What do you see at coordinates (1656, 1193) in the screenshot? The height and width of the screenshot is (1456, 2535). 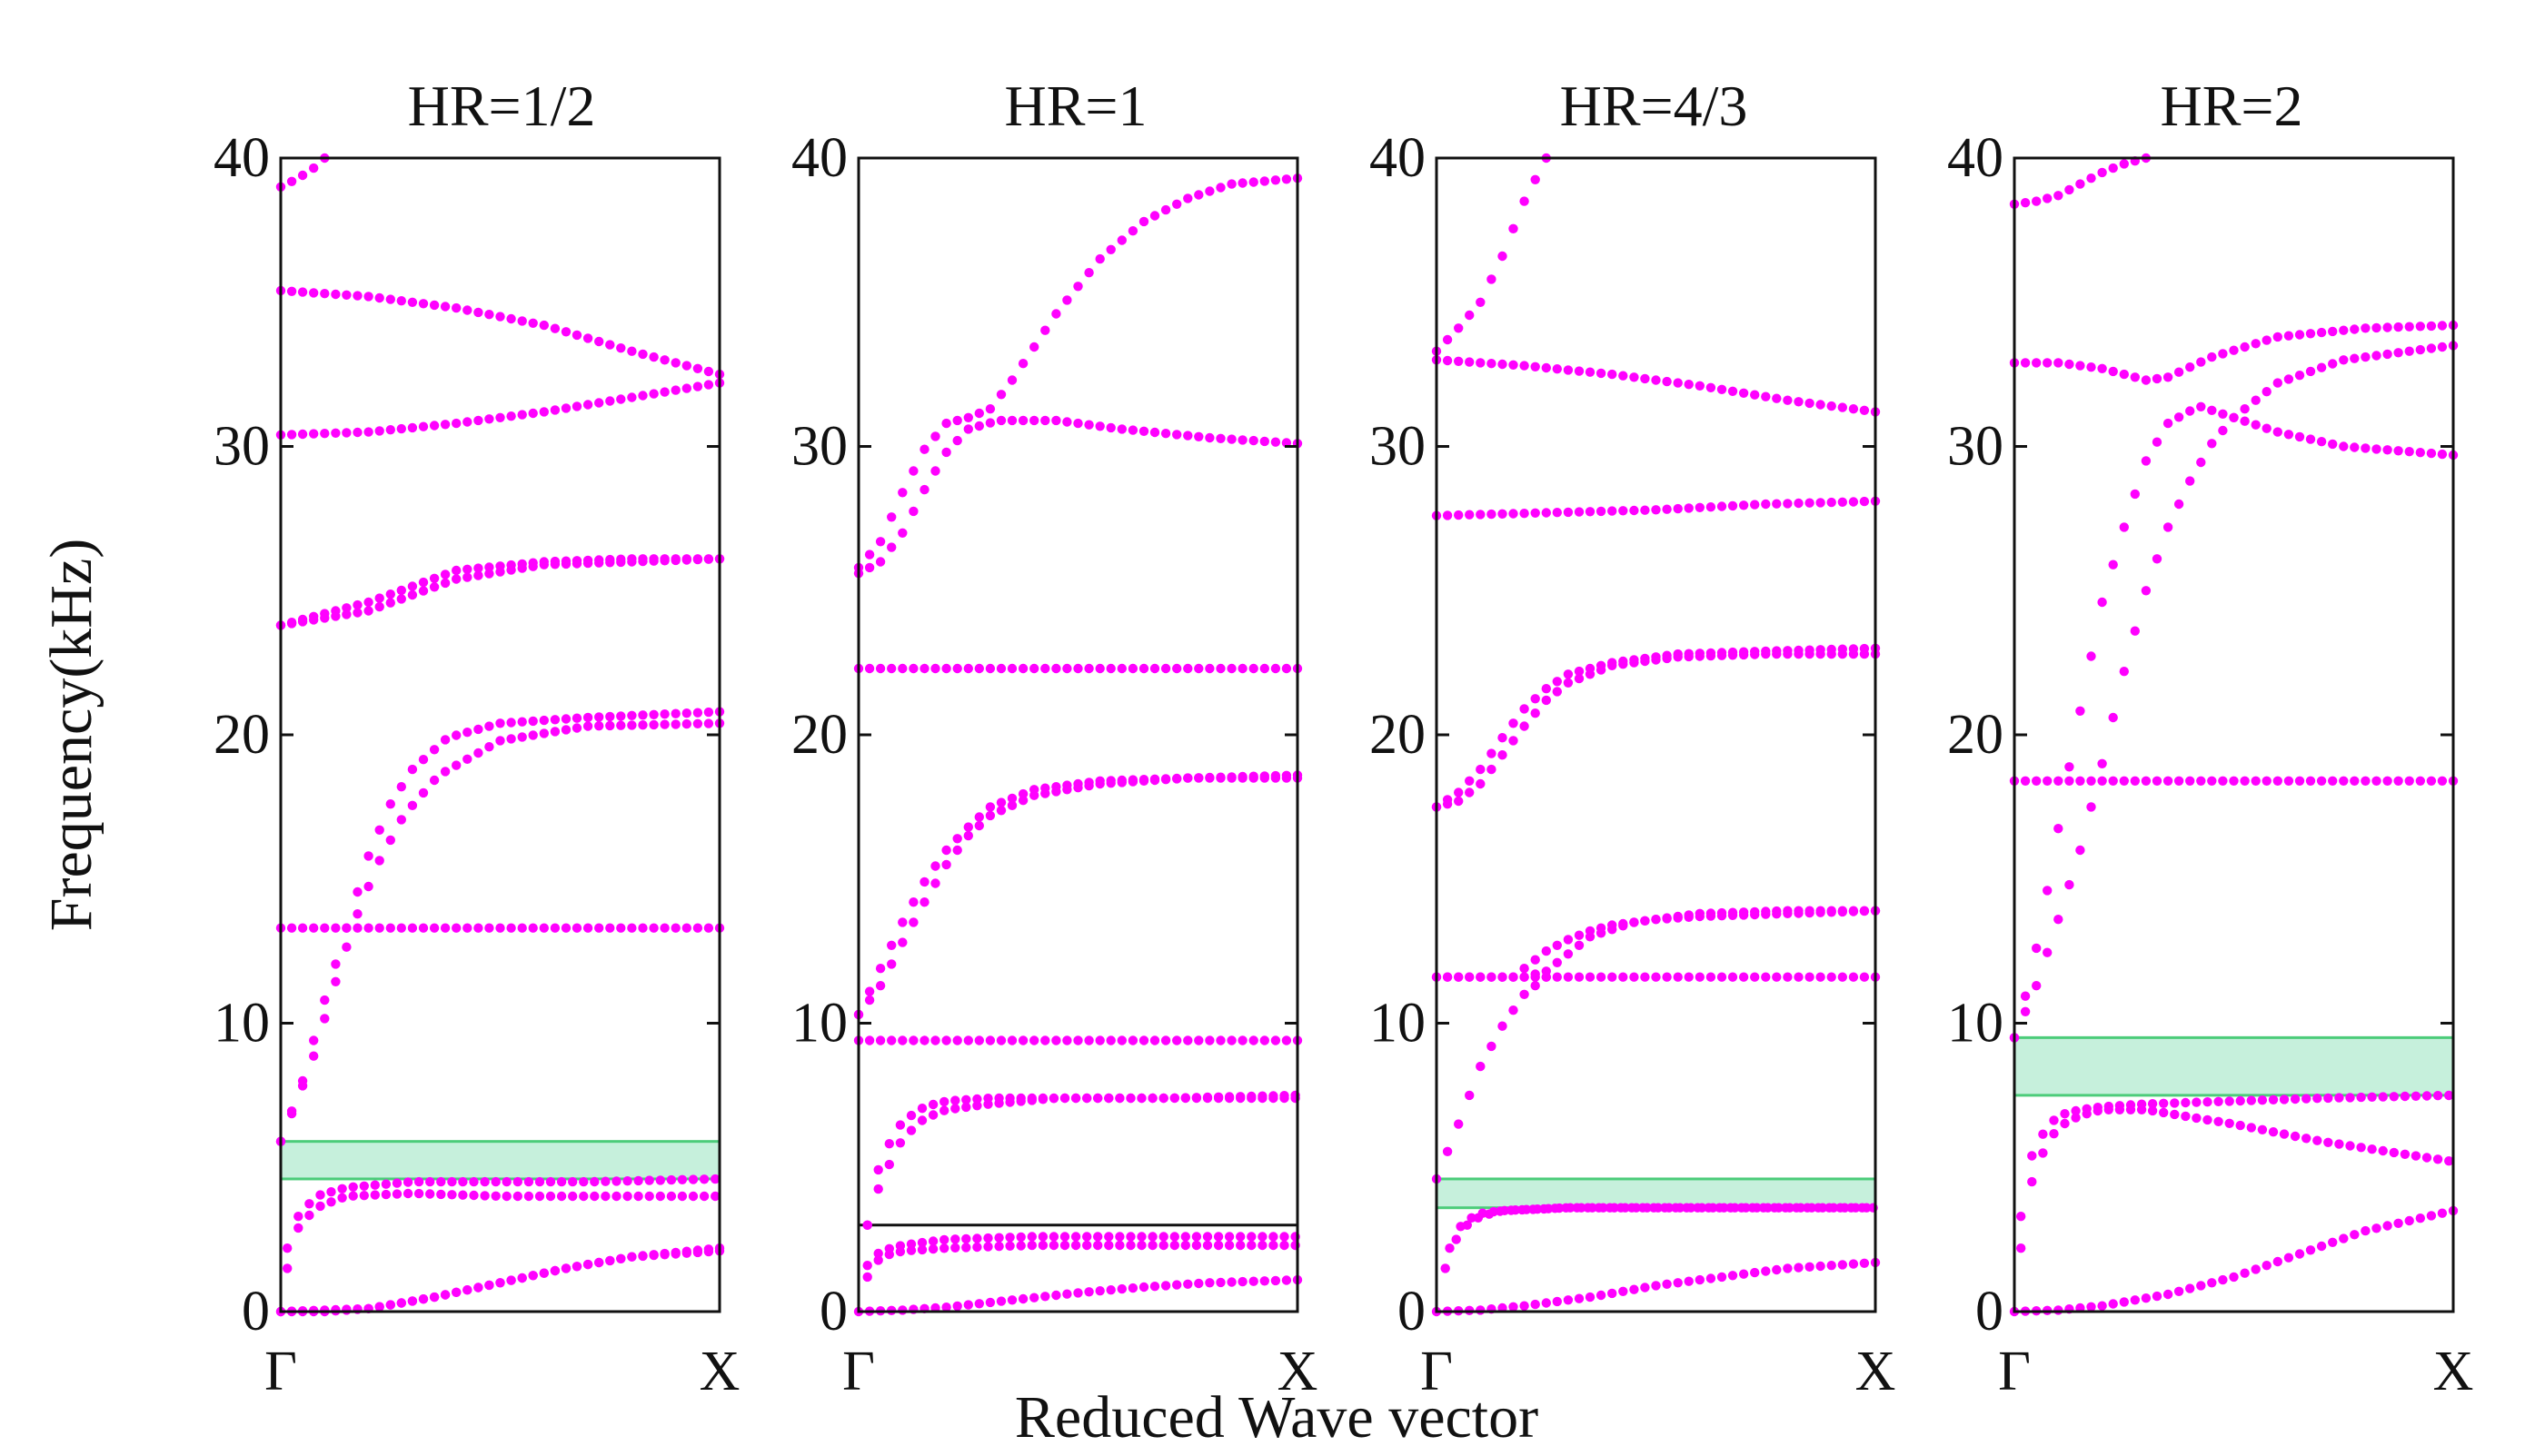 I see `band-gap-layer` at bounding box center [1656, 1193].